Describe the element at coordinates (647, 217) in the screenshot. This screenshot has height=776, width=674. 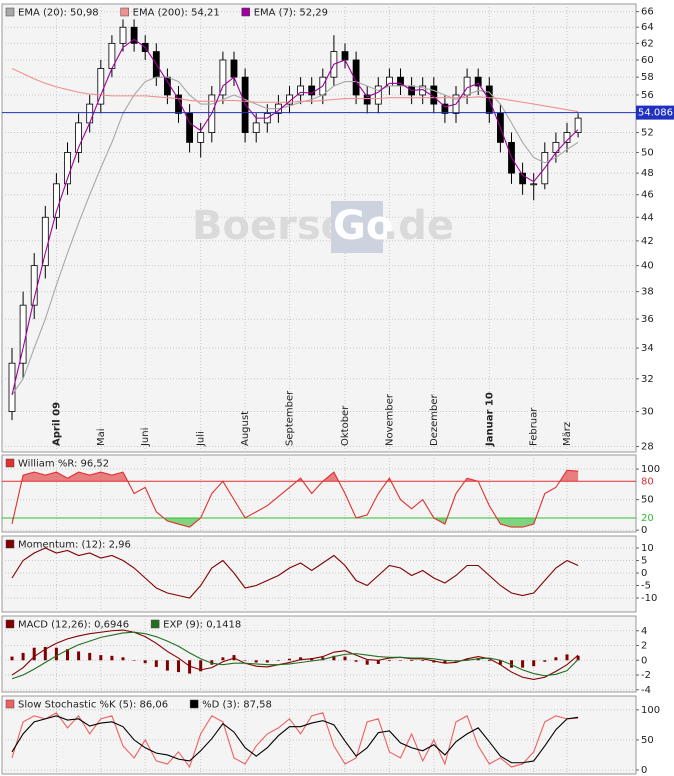
I see `y-tick-label: 44` at that location.